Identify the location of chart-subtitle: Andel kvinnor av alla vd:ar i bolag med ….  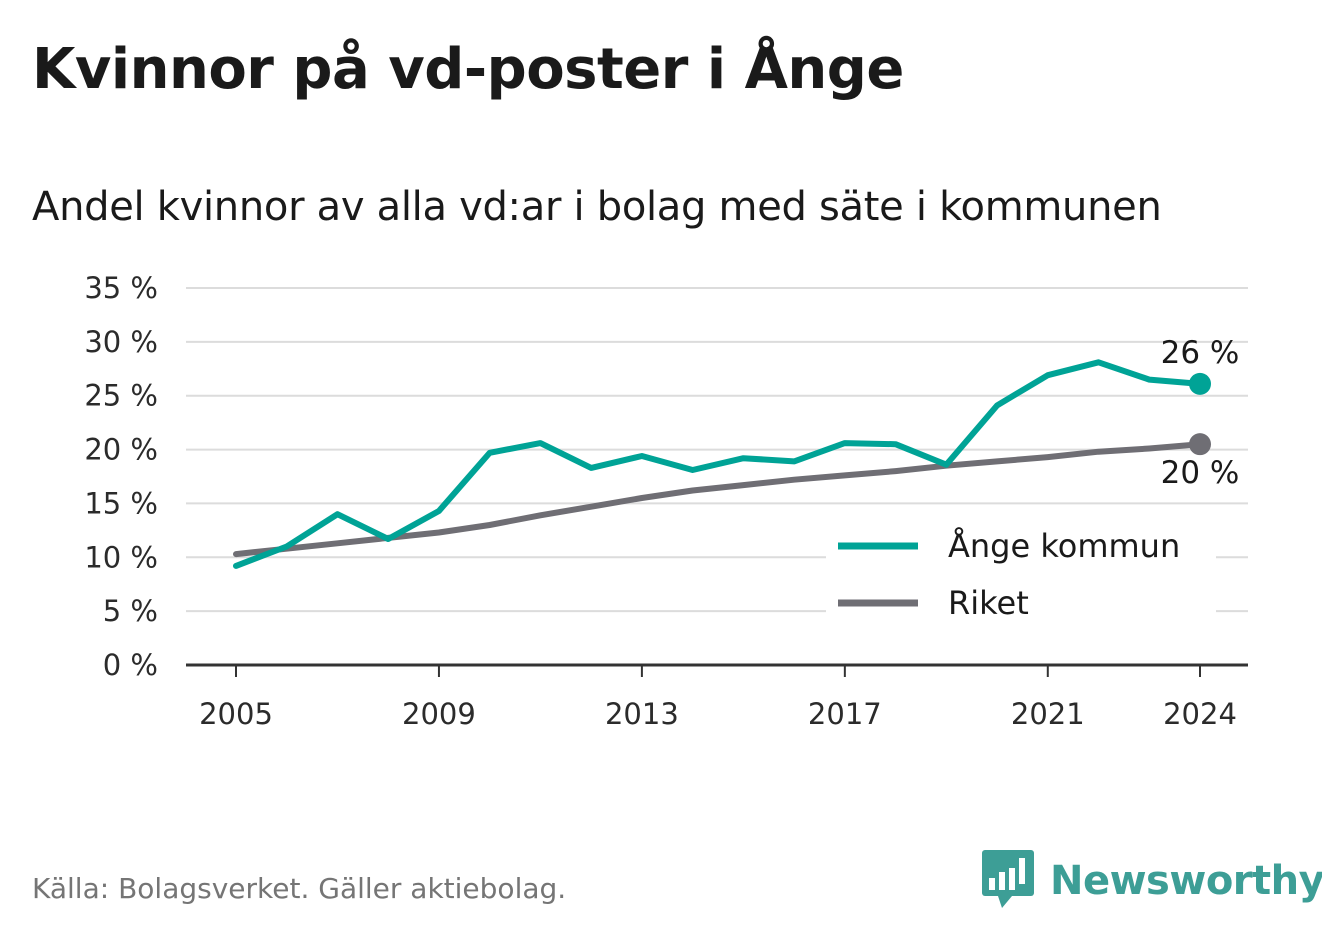
(597, 207).